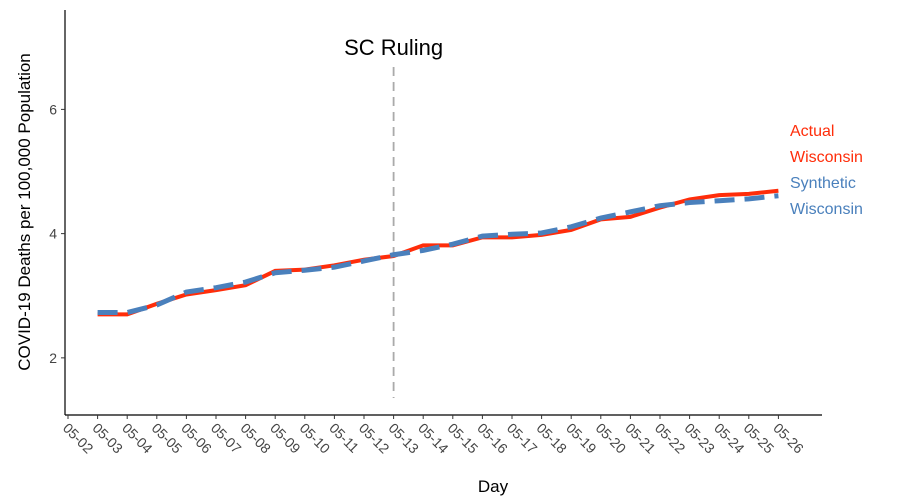 The image size is (907, 500). I want to click on x-tick-label: 05-24, so click(729, 438).